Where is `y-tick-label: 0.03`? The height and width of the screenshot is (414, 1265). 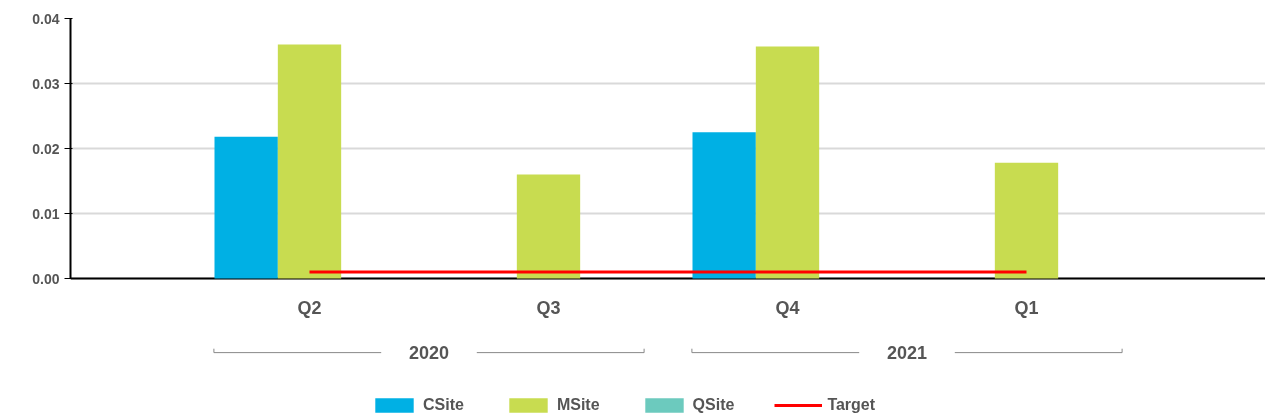
y-tick-label: 0.03 is located at coordinates (46, 83).